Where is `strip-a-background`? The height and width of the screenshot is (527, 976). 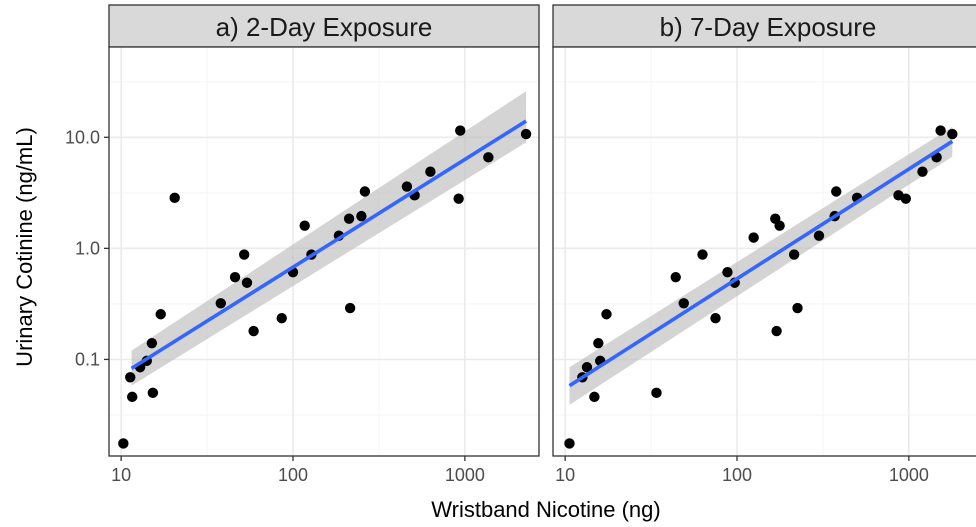 strip-a-background is located at coordinates (324, 26).